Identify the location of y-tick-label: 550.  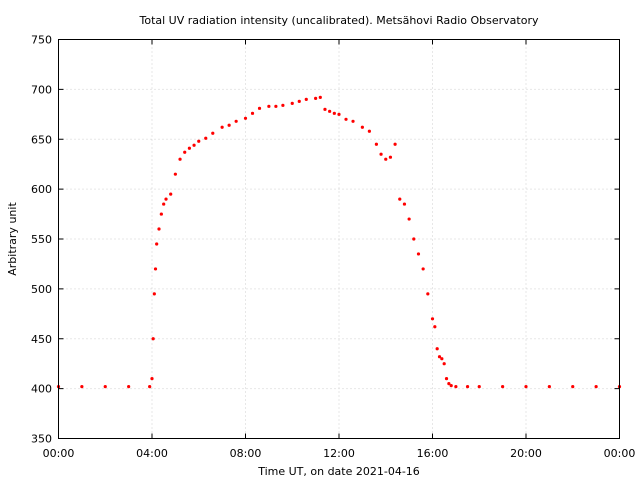
(41, 239).